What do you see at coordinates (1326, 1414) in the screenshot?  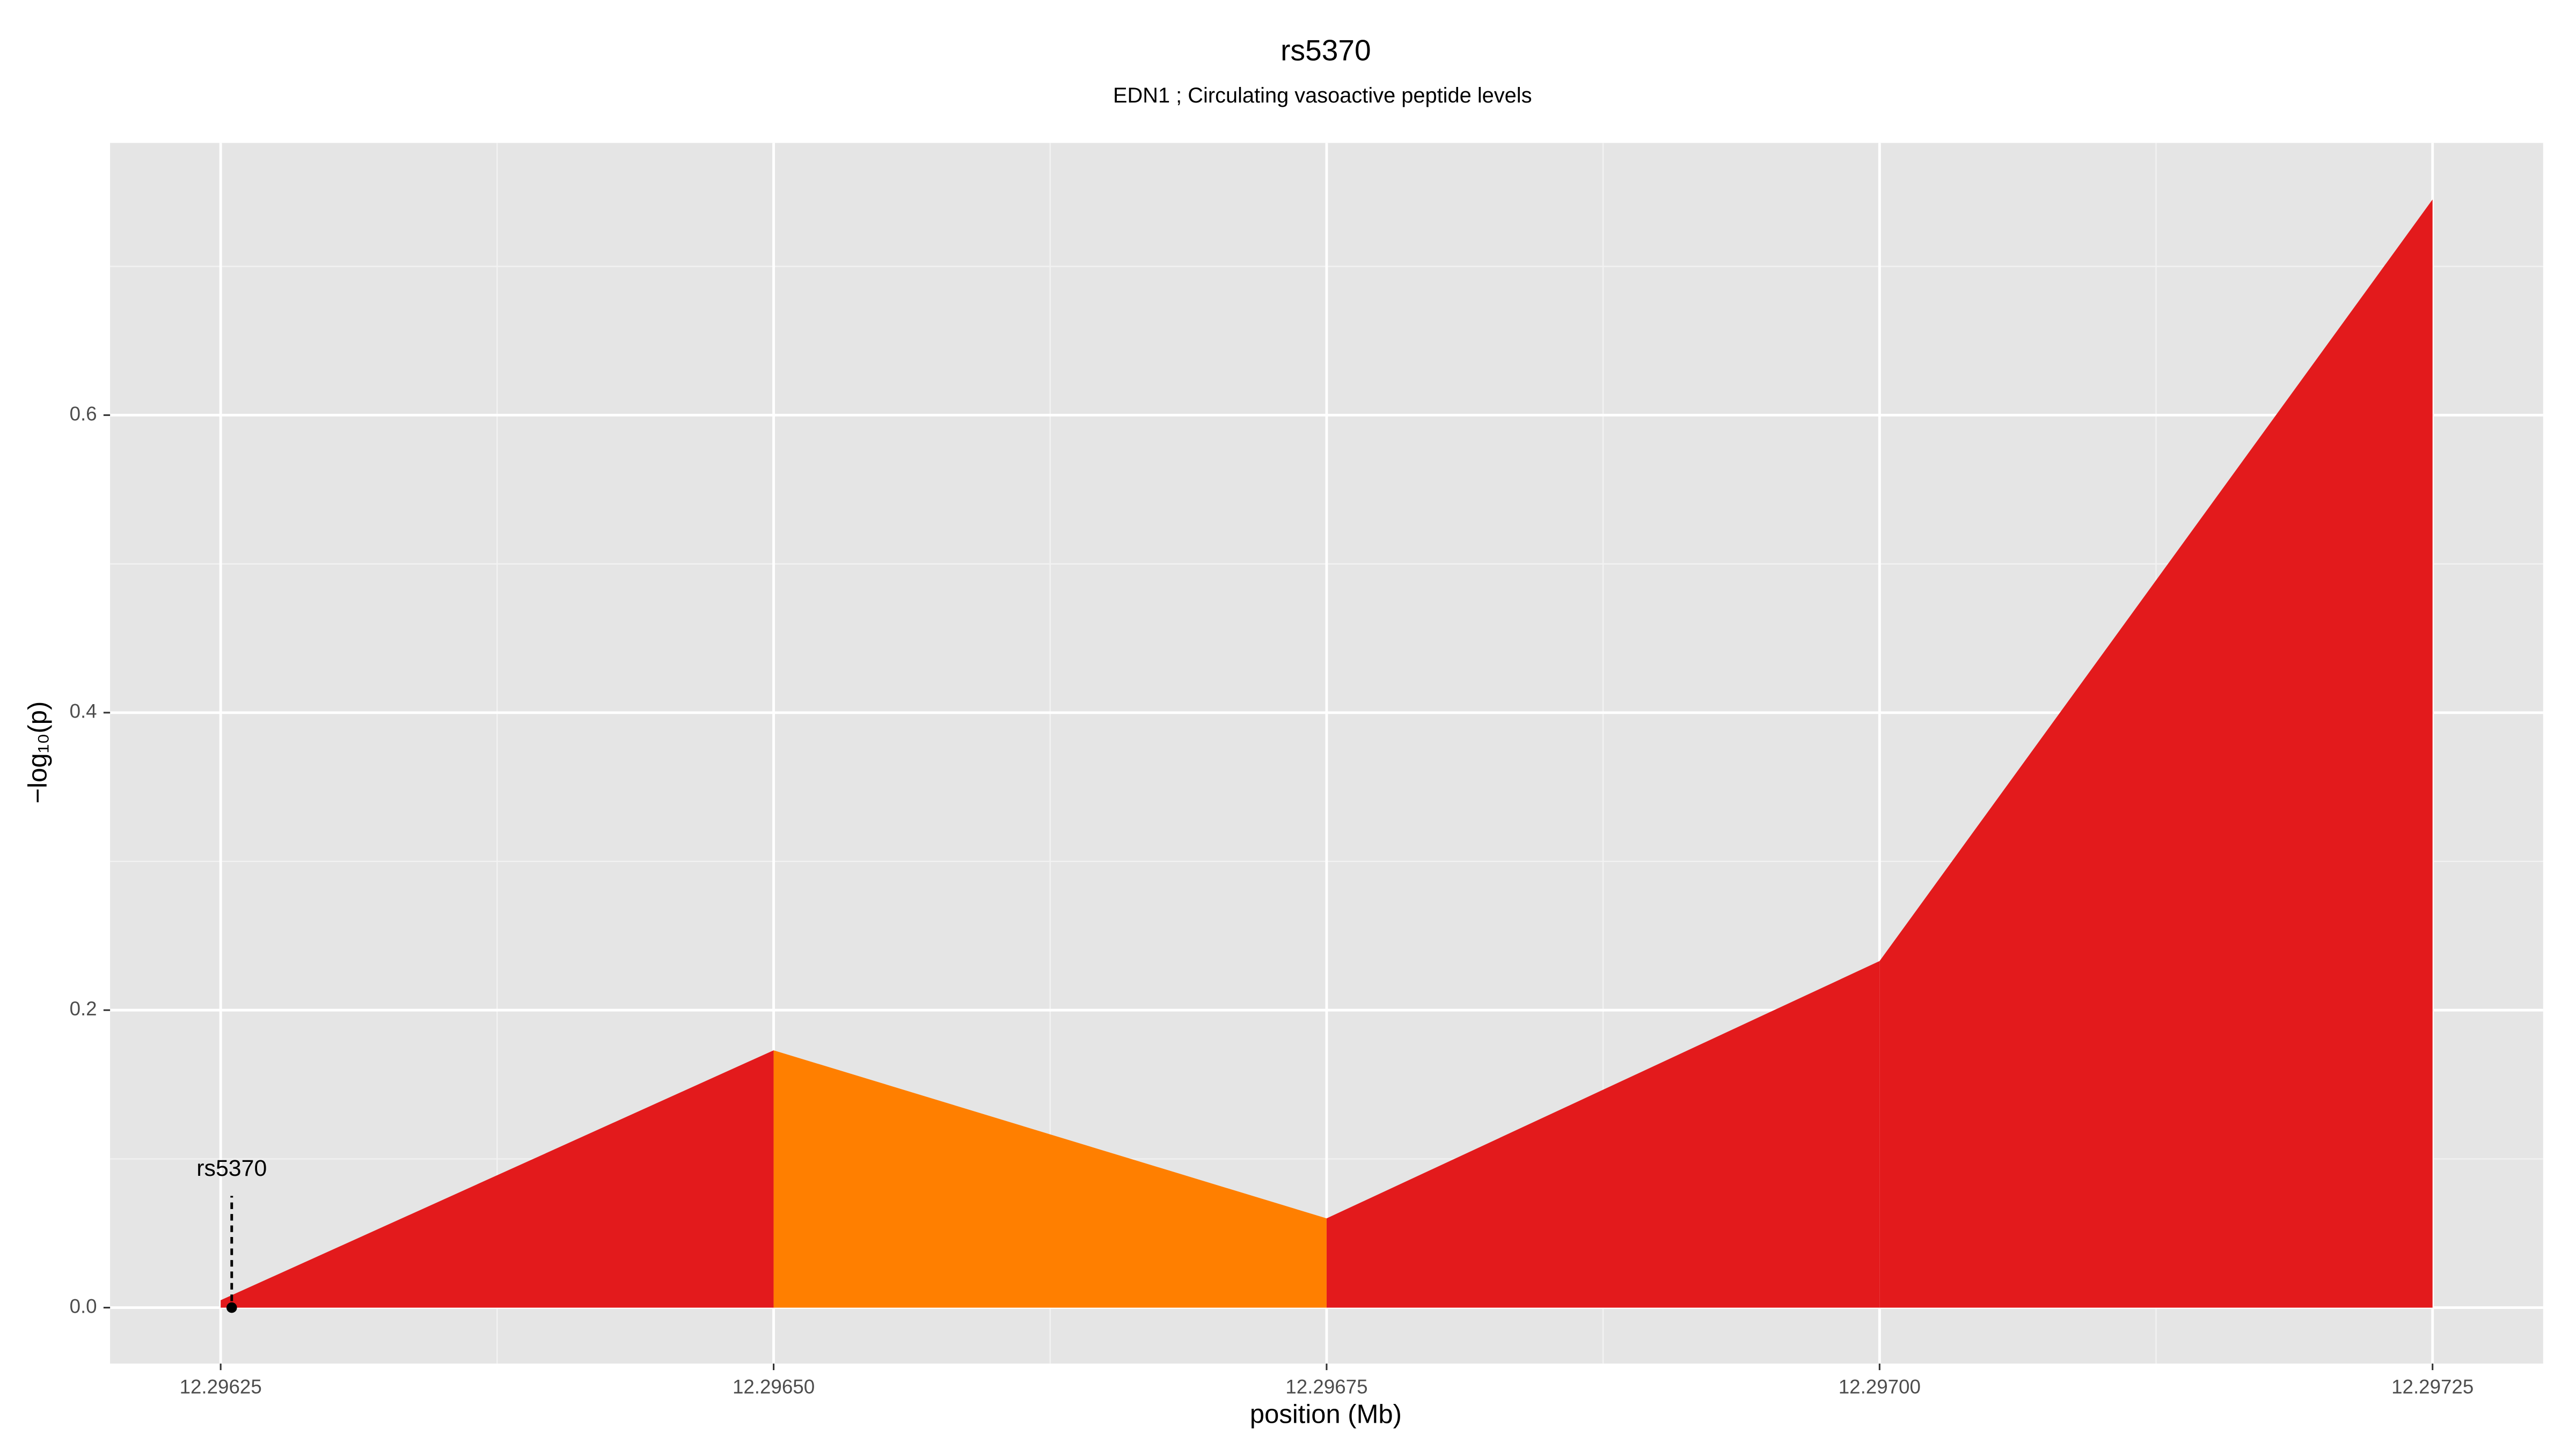 I see `x-axis-title: position (Mb)` at bounding box center [1326, 1414].